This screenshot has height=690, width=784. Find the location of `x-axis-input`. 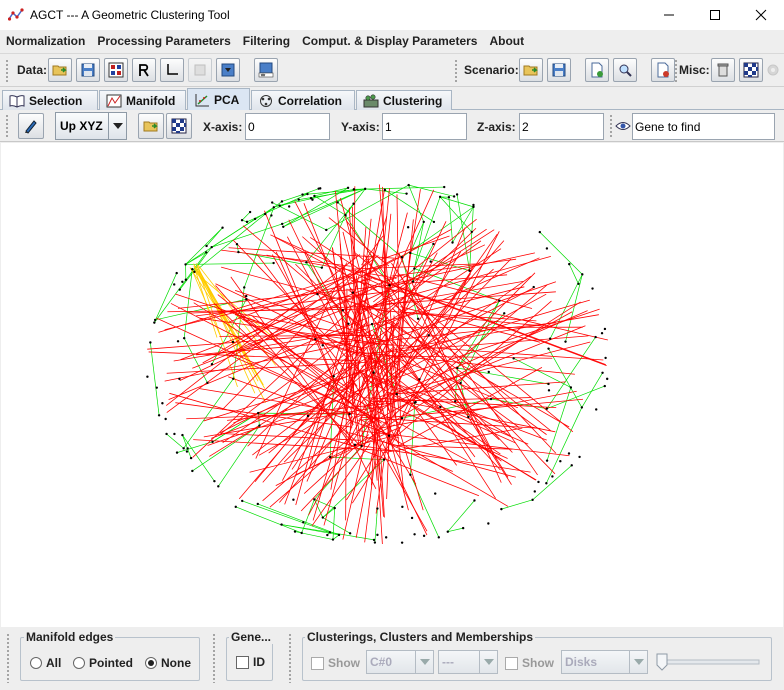

x-axis-input is located at coordinates (287, 126).